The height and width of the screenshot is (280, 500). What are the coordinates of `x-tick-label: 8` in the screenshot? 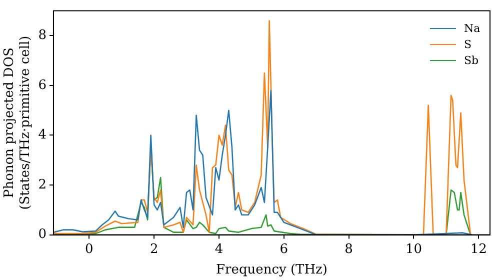 It's located at (348, 249).